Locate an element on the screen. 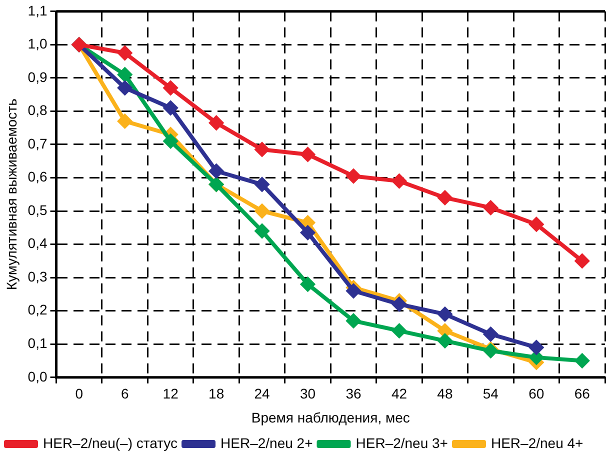 The image size is (614, 461). legend-label: HER–2/neu 4+ is located at coordinates (537, 442).